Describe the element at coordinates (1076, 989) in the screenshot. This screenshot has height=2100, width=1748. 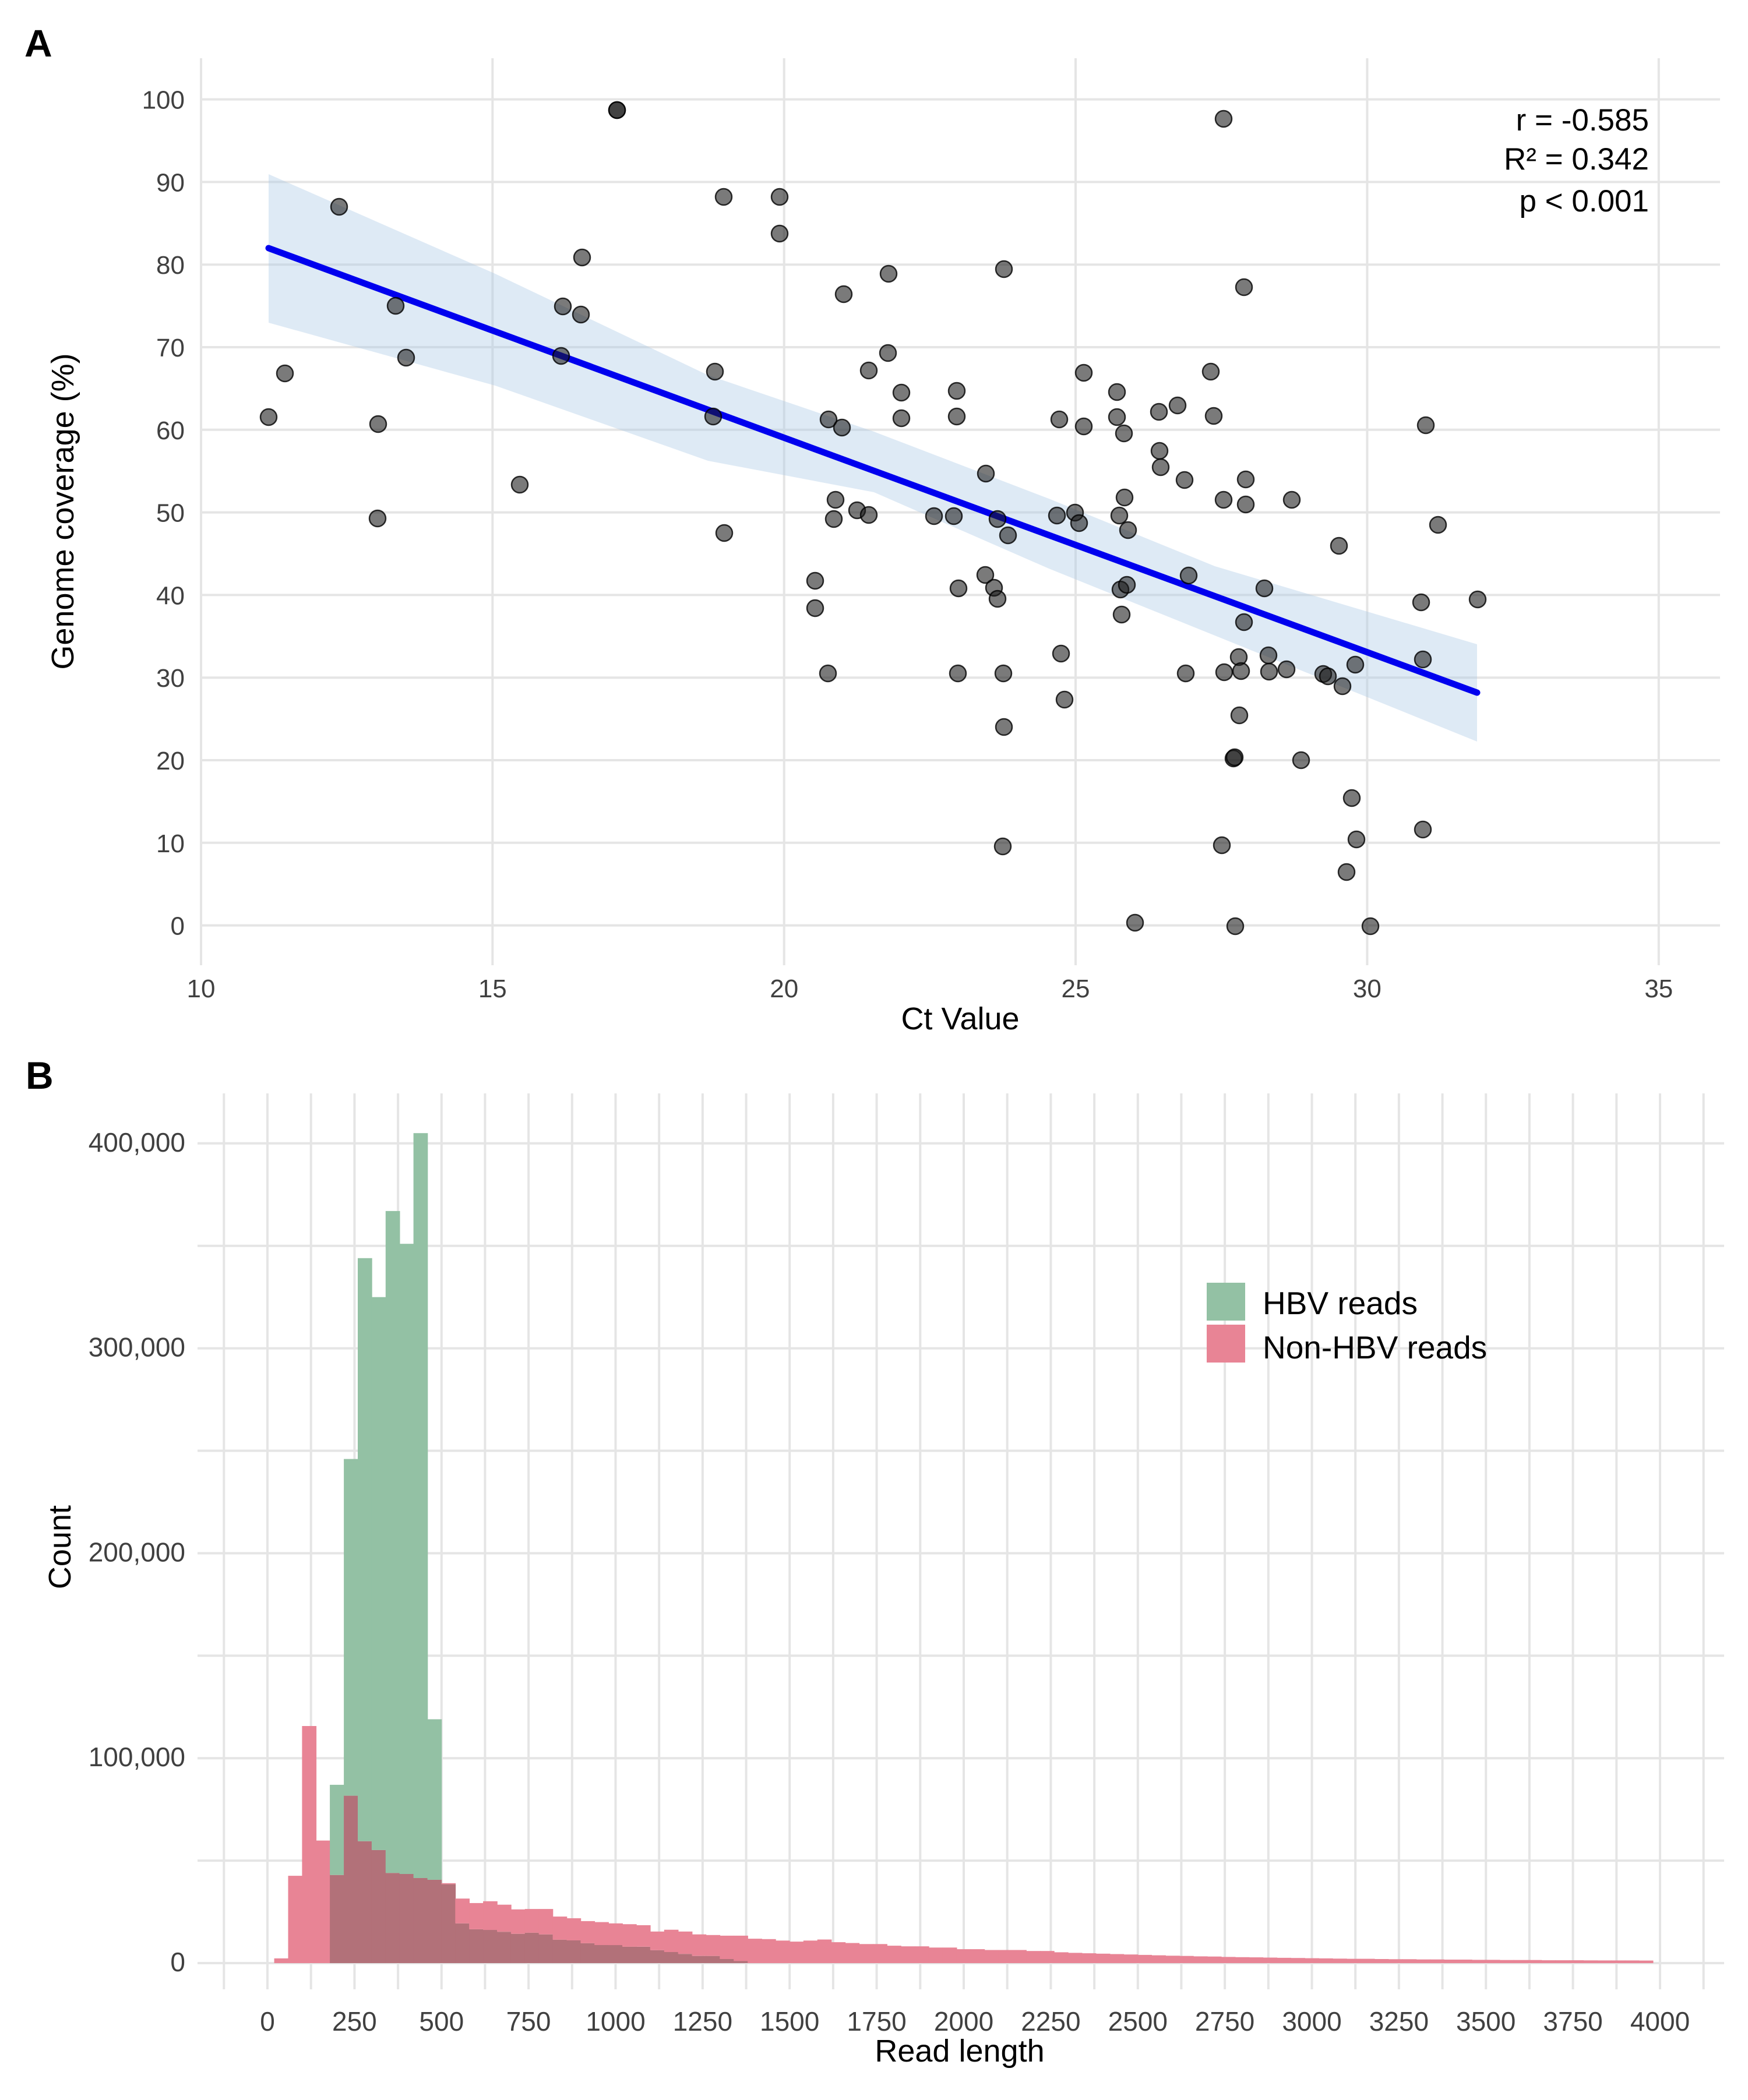
I see `svg-text: 25` at that location.